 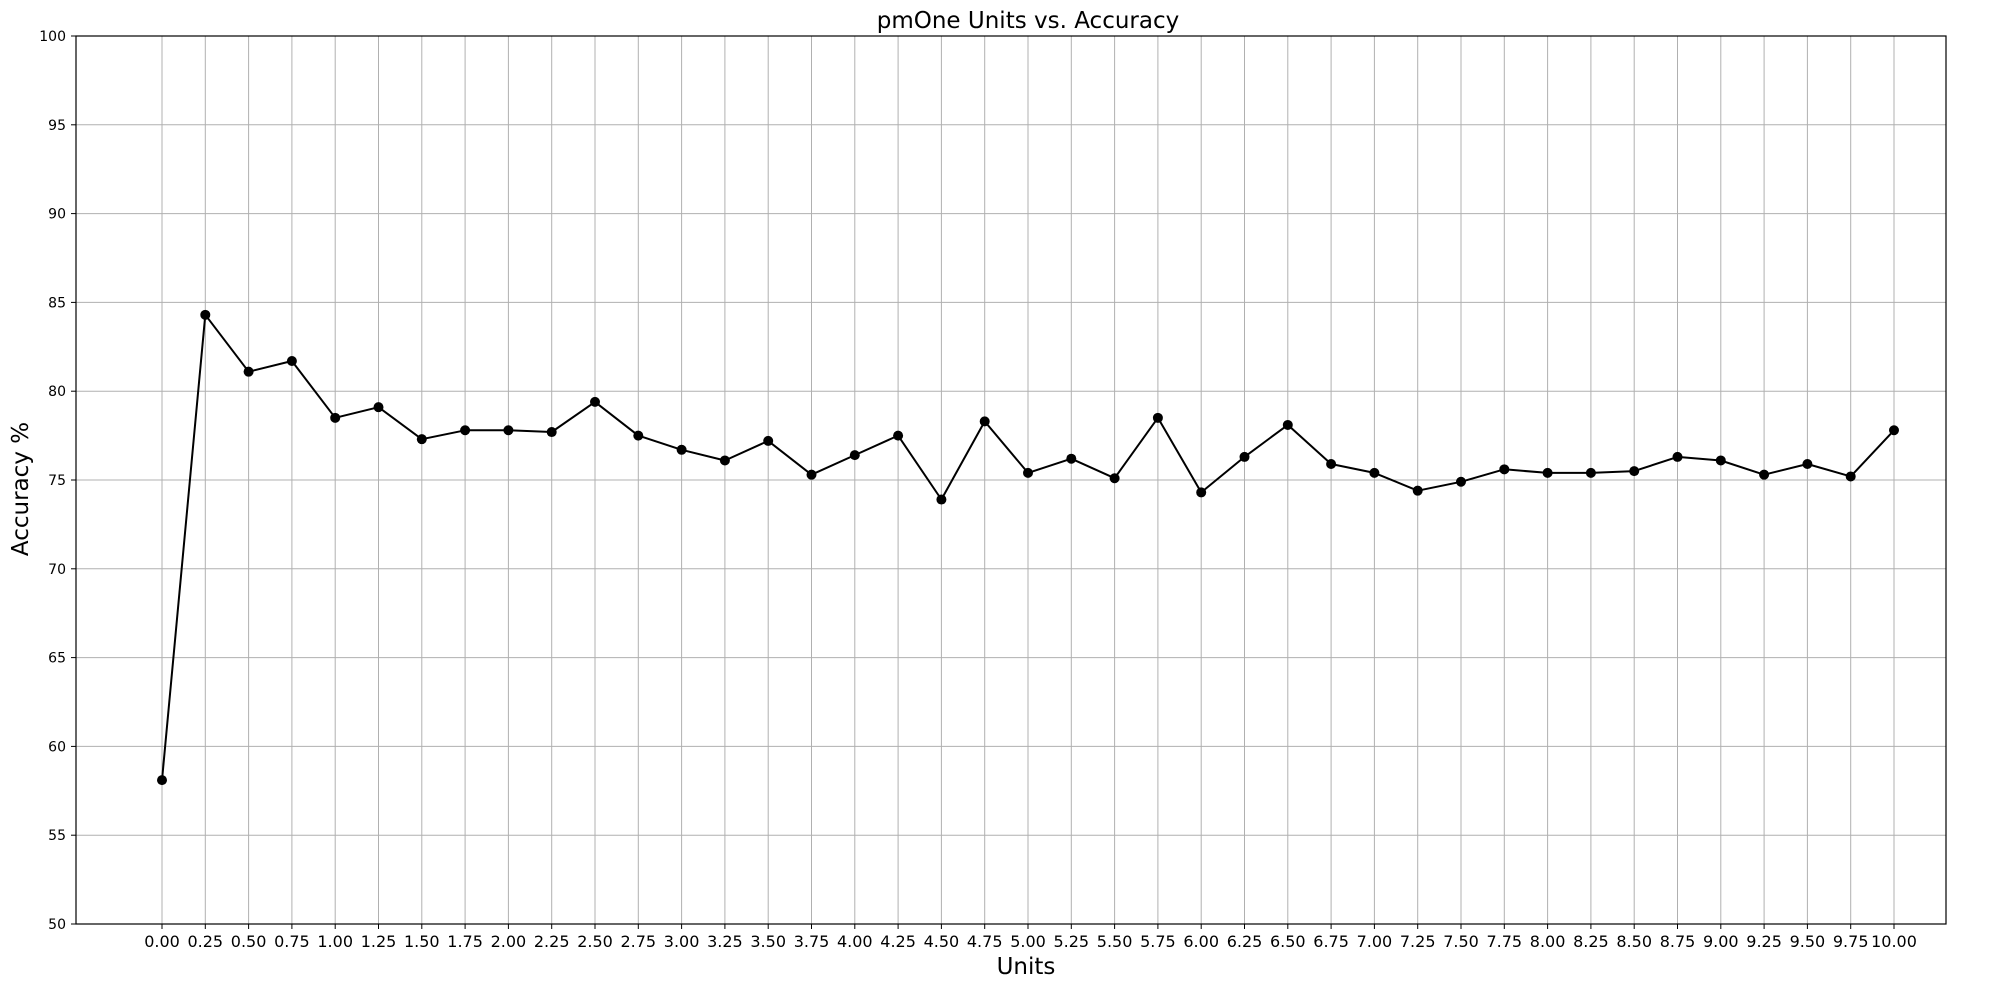 I want to click on y-tick-label: 85, so click(x=57, y=303).